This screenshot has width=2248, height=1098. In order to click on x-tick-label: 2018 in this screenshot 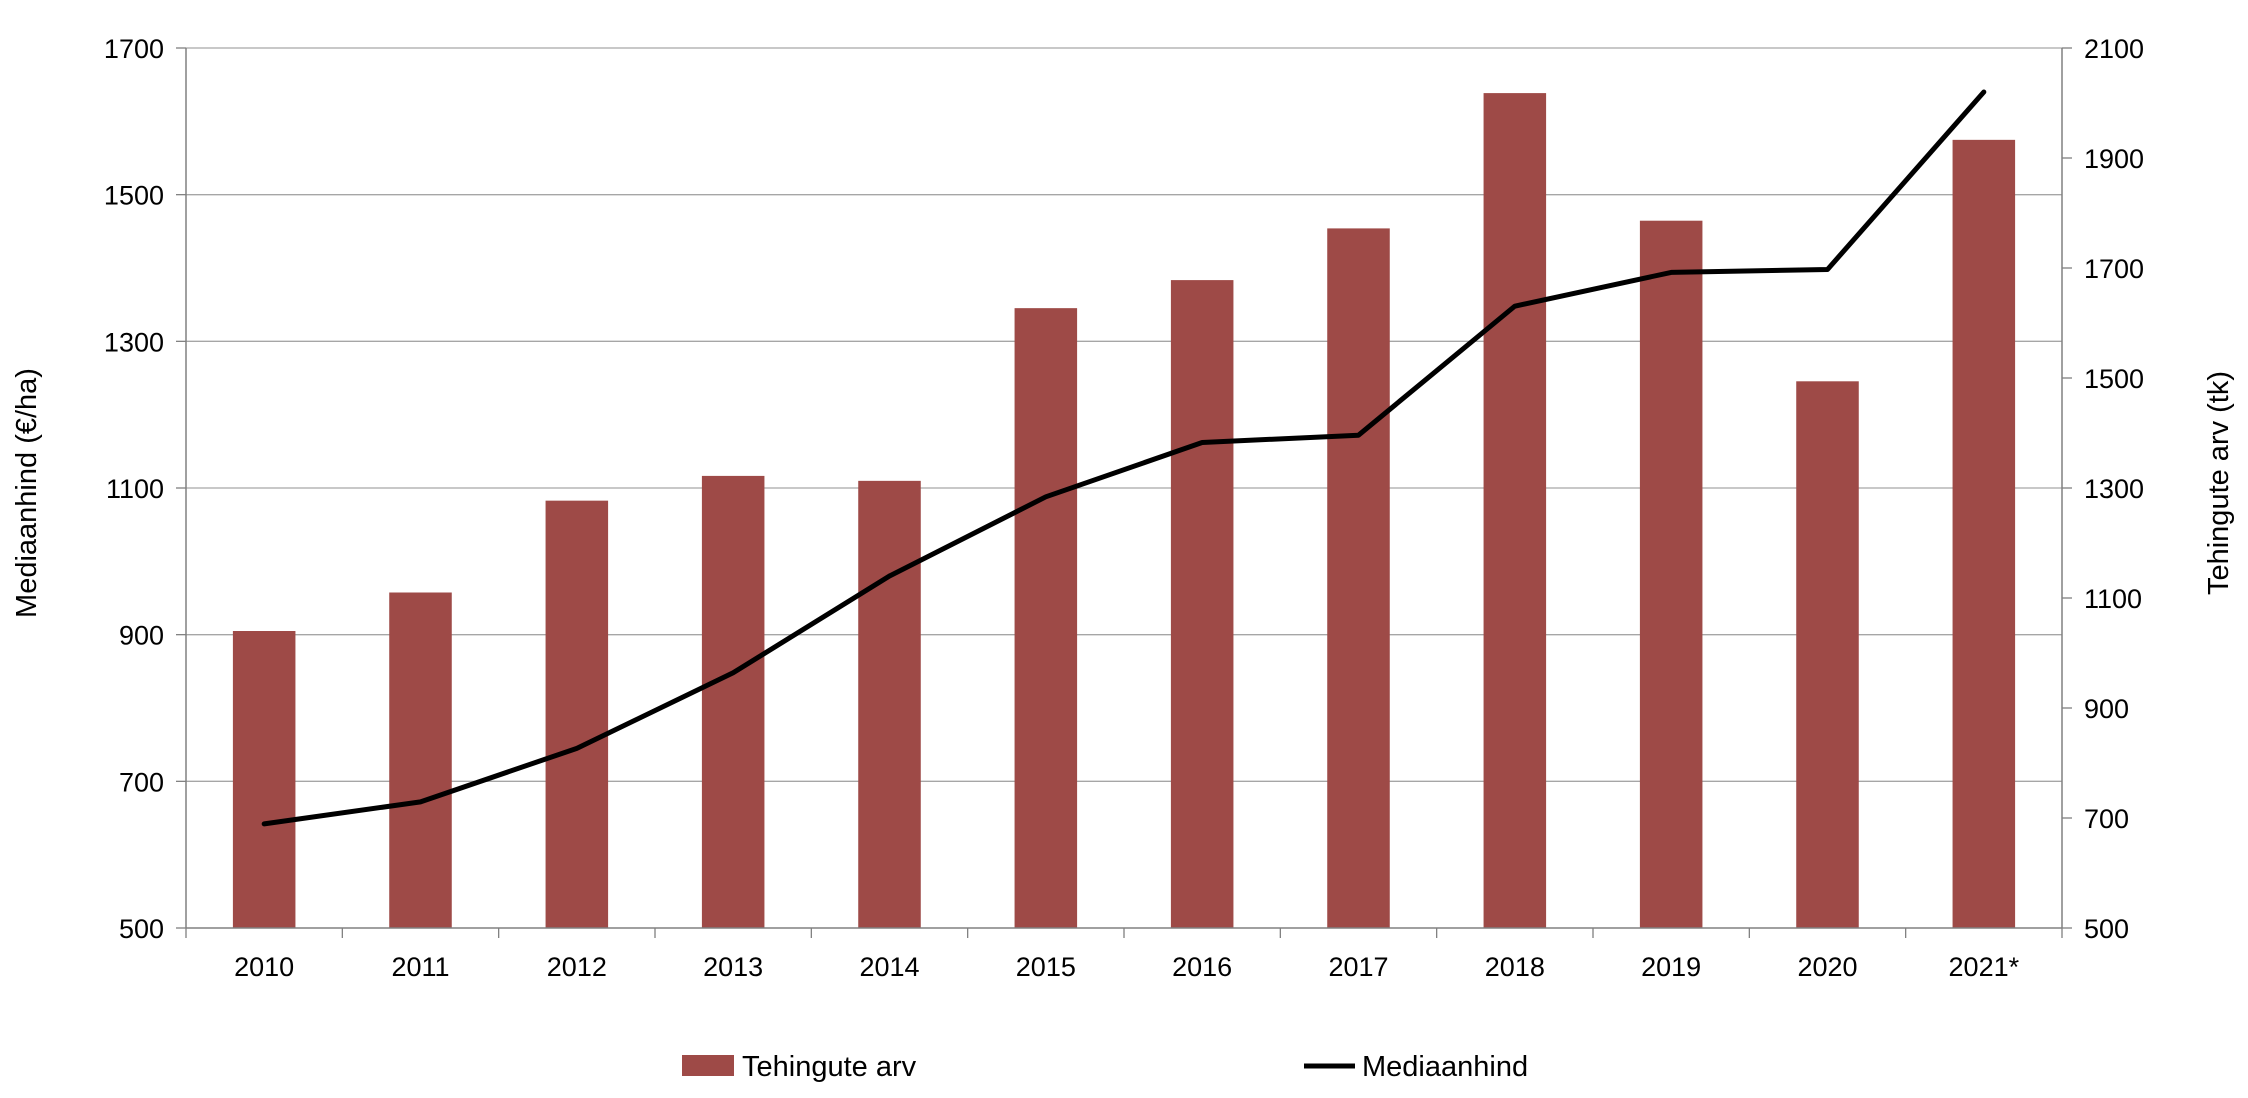, I will do `click(1515, 967)`.